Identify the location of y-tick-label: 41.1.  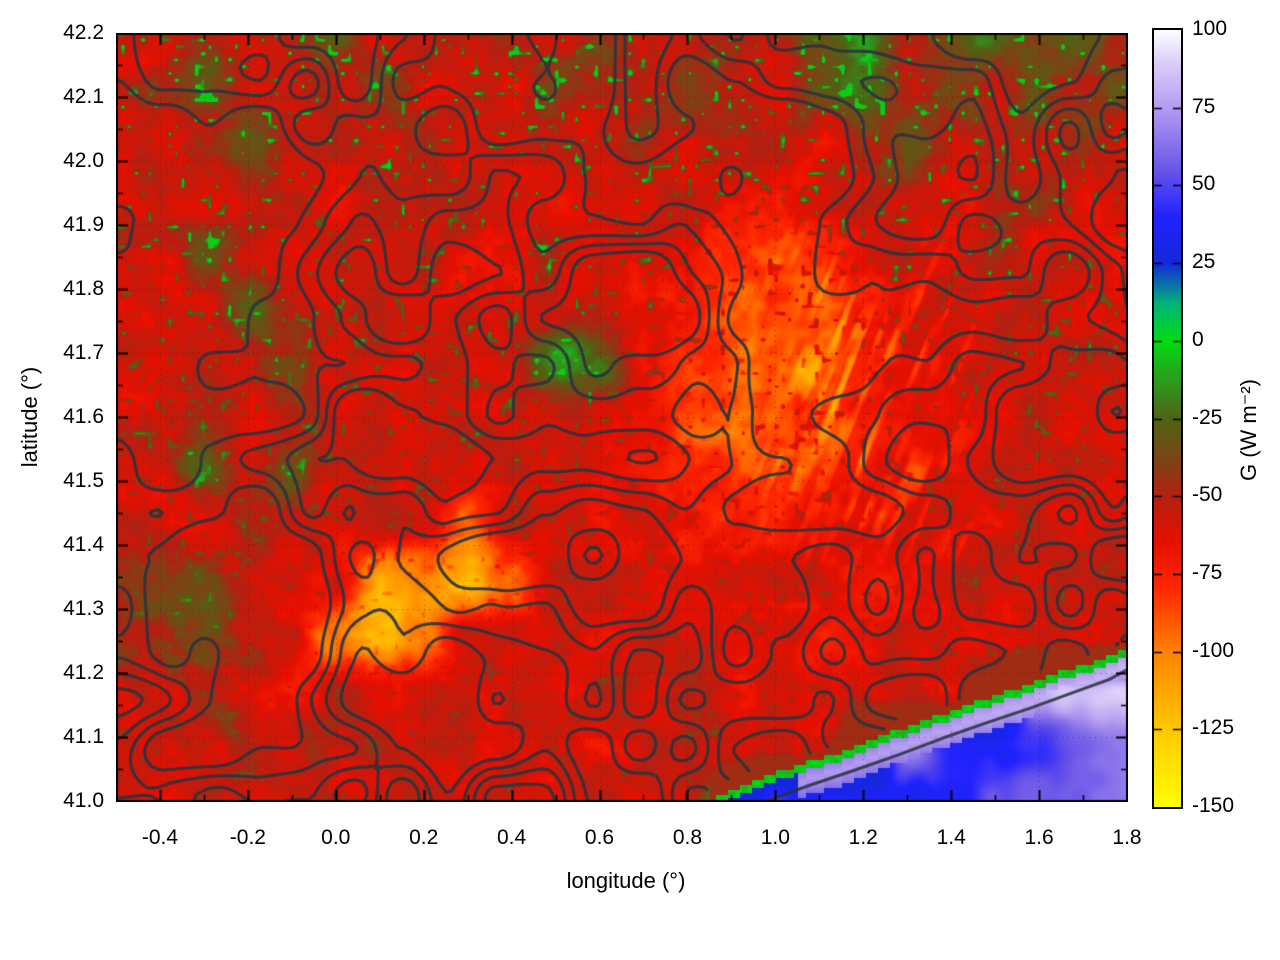
(83, 736).